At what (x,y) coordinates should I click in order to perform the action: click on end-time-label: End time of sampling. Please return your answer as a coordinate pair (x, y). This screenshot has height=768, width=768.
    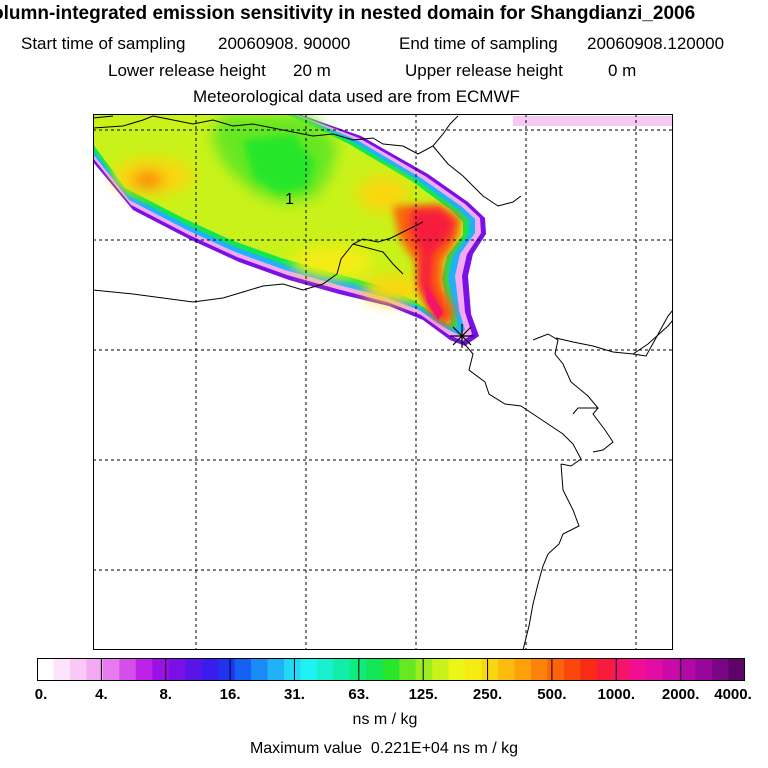
    Looking at the image, I should click on (478, 43).